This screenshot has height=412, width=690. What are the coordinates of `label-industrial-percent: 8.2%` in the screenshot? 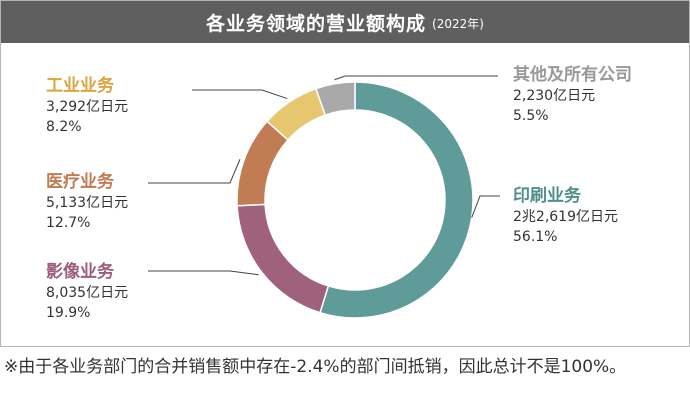 It's located at (64, 127).